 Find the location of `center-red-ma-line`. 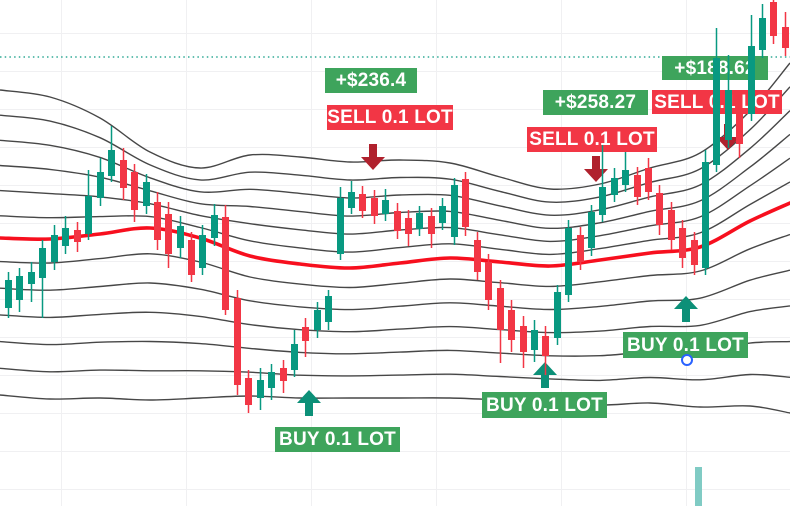

center-red-ma-line is located at coordinates (395, 235).